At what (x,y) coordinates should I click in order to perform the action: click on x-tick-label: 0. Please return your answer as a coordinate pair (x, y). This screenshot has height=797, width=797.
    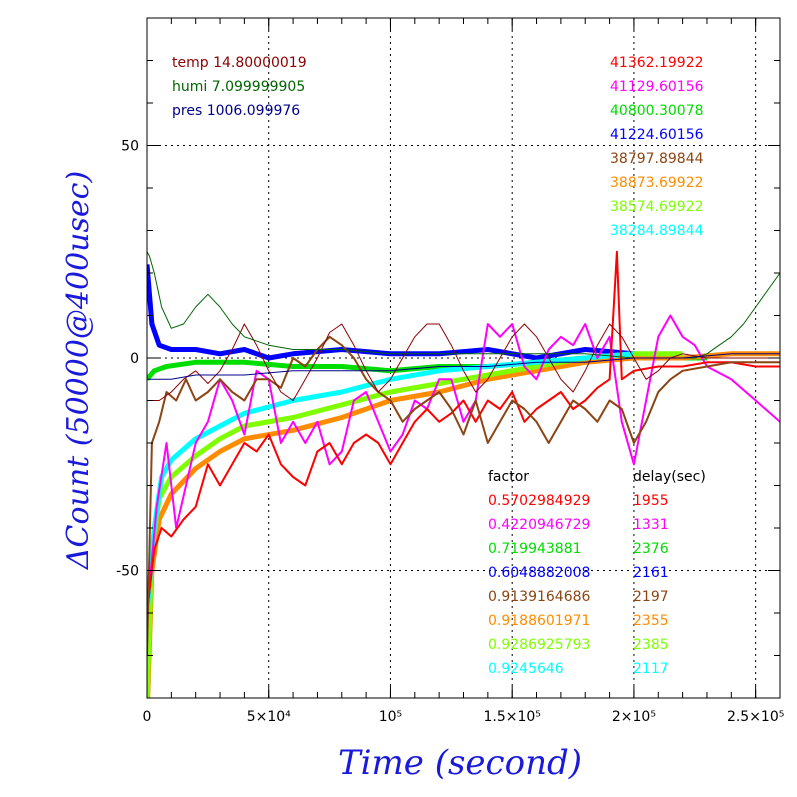
    Looking at the image, I should click on (147, 717).